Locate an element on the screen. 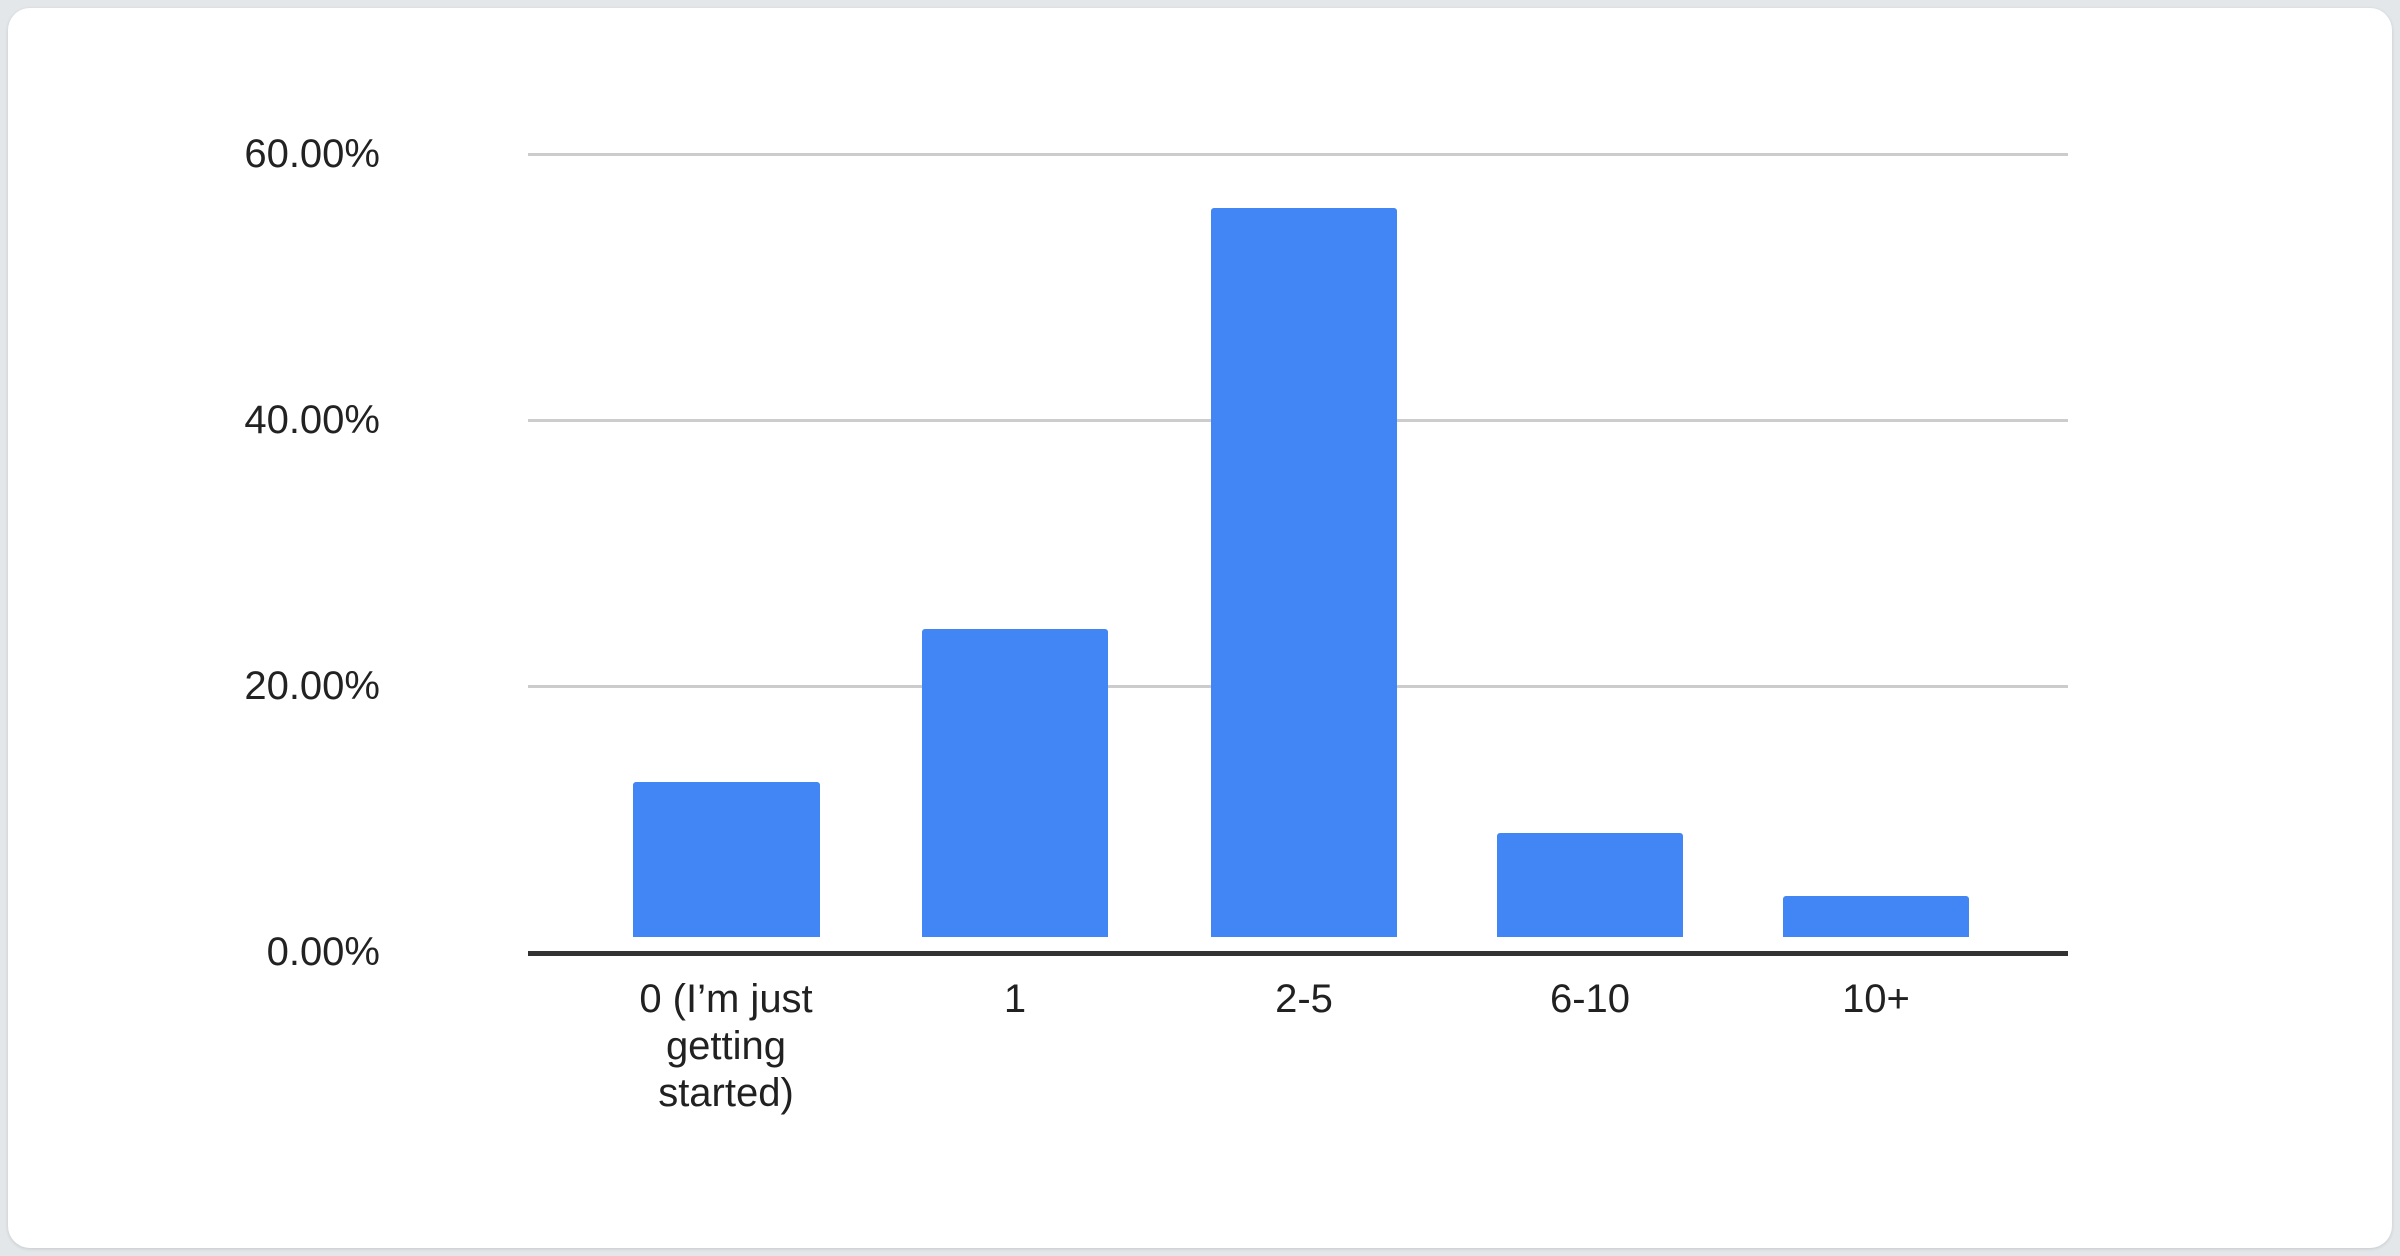  x-axis-line is located at coordinates (1298, 953).